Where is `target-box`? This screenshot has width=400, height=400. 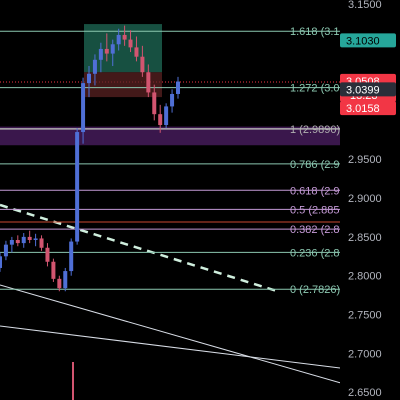
target-box is located at coordinates (123, 48).